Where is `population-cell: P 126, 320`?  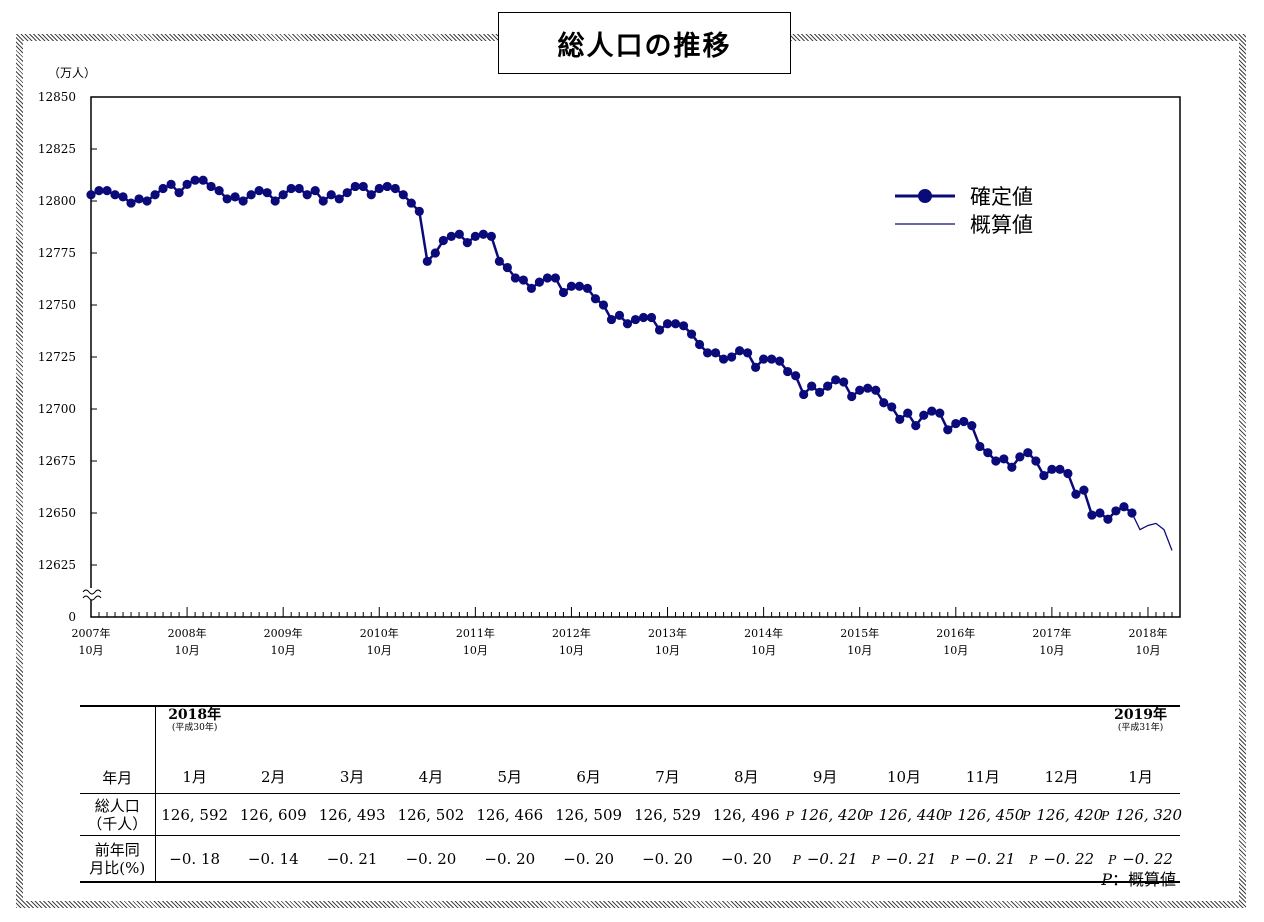 population-cell: P 126, 320 is located at coordinates (1141, 814).